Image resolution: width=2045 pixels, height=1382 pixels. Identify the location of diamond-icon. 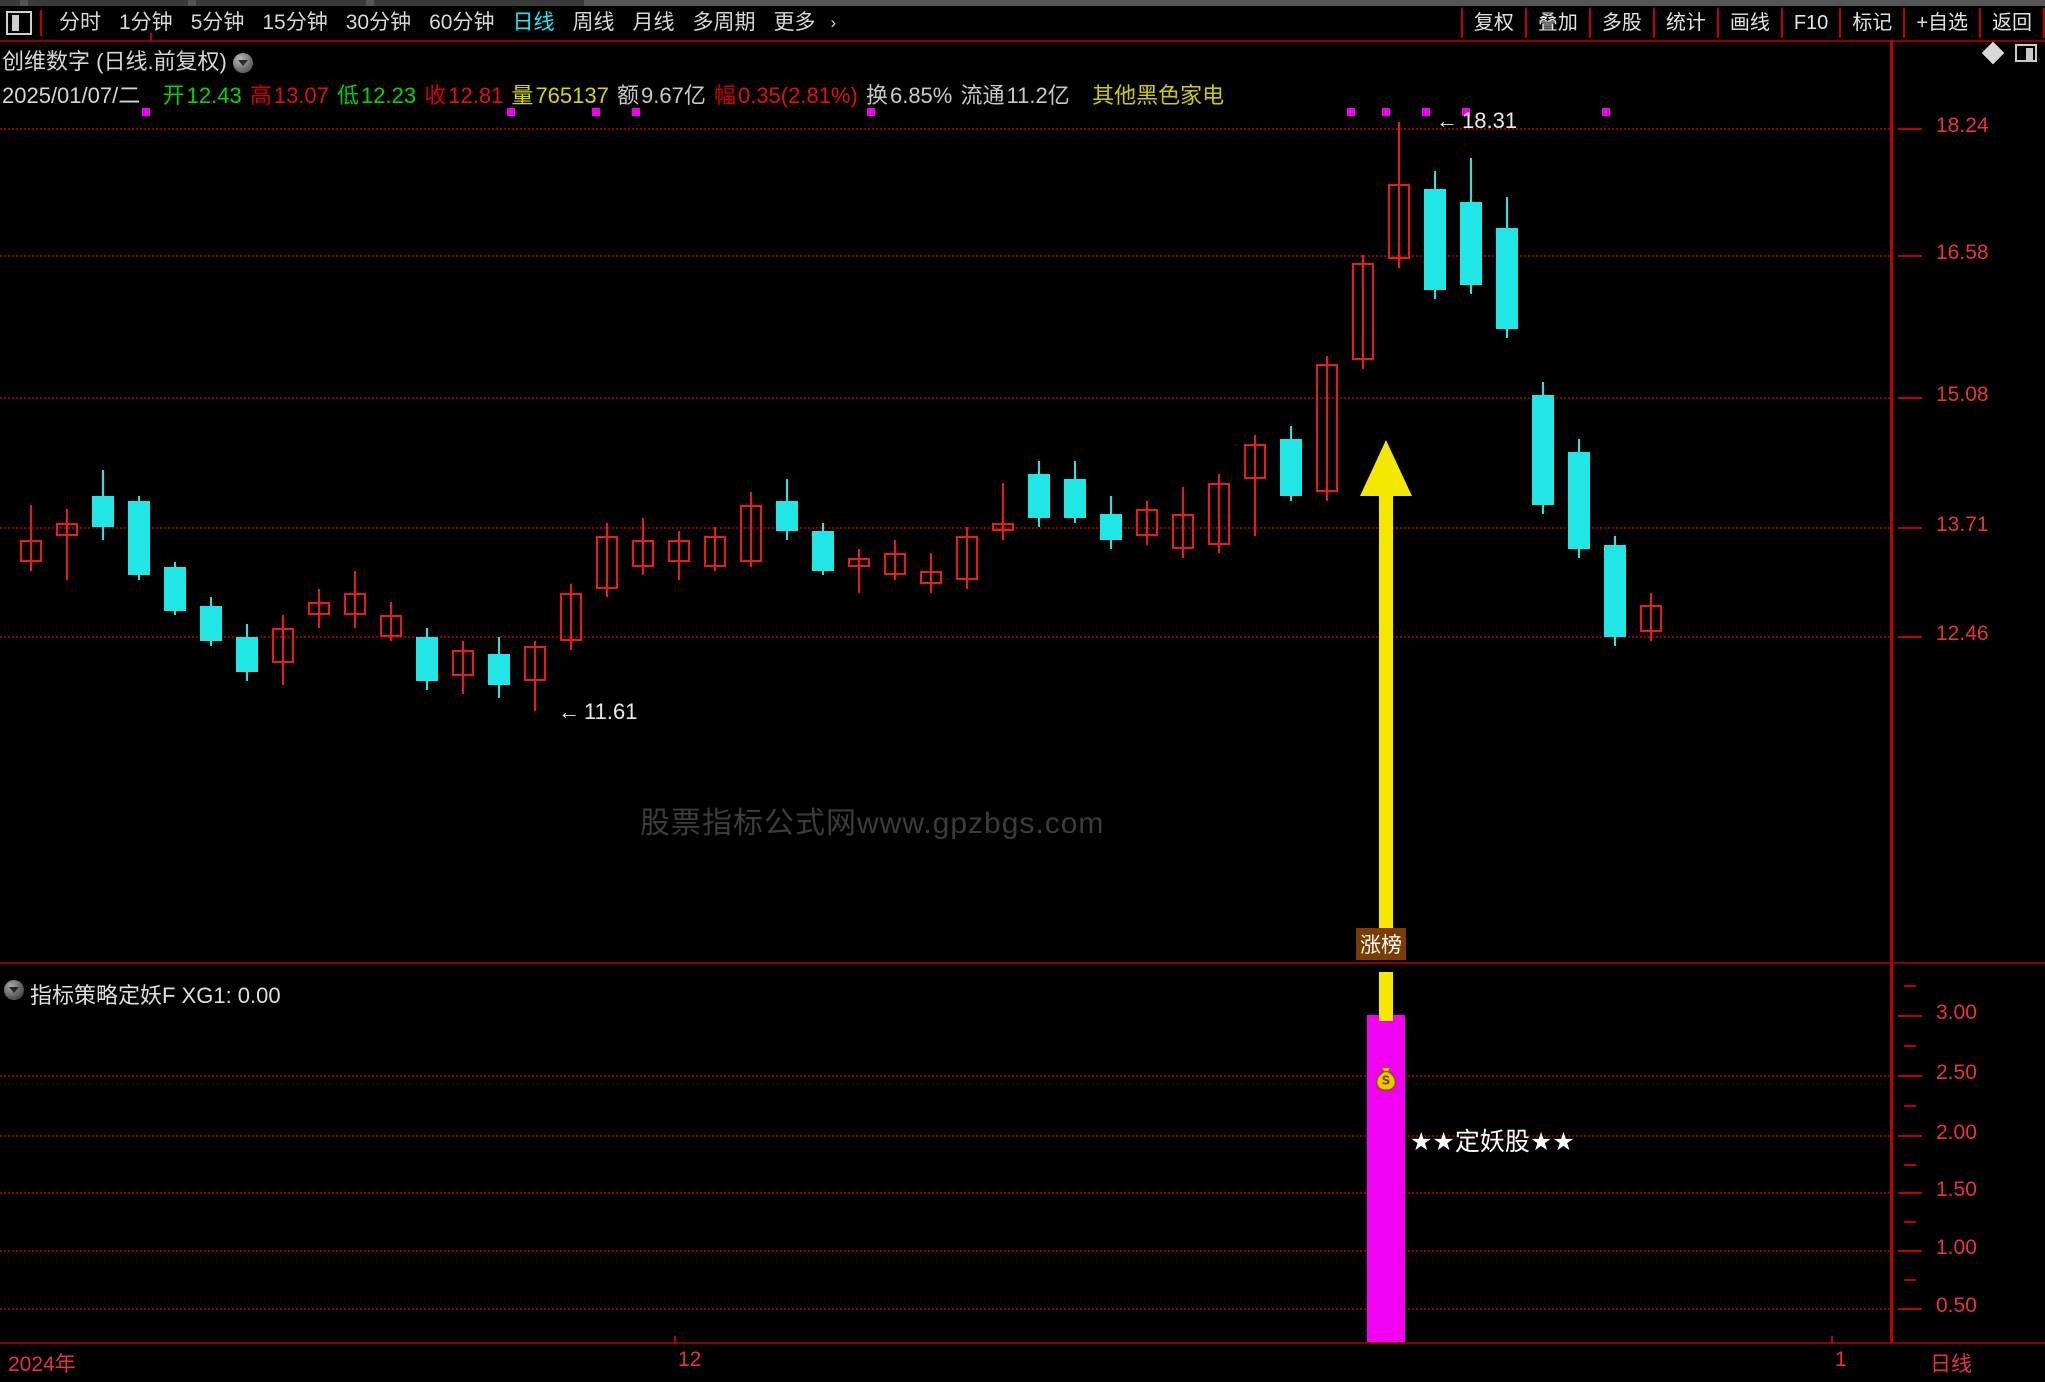
(1993, 53).